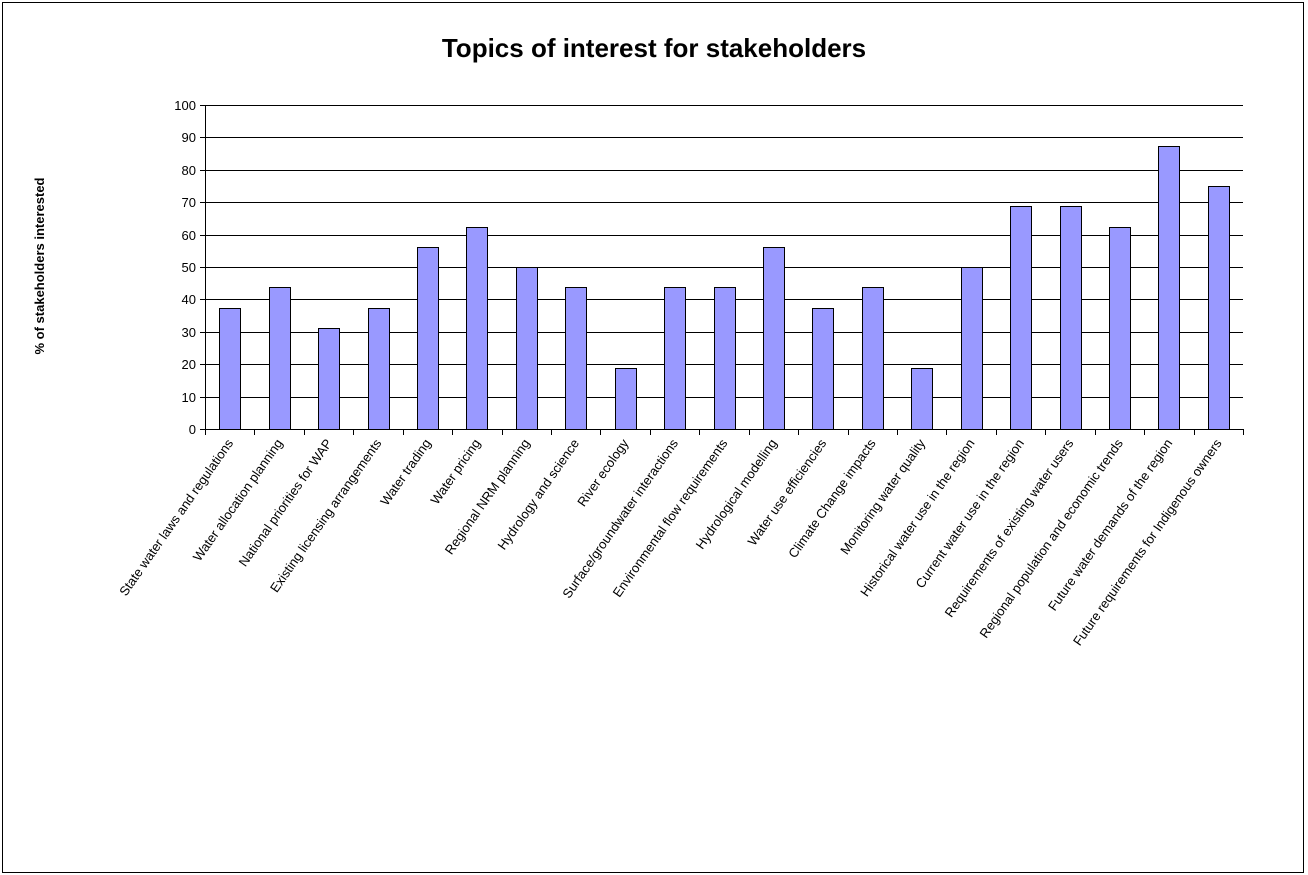  What do you see at coordinates (832, 498) in the screenshot?
I see `x-tick-label: Climate Change impacts` at bounding box center [832, 498].